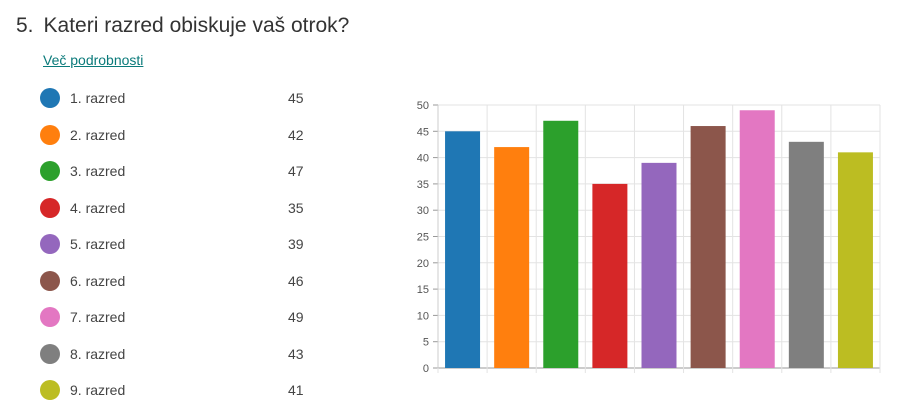 This screenshot has width=900, height=413. Describe the element at coordinates (98, 171) in the screenshot. I see `legend-label: 3. razred` at that location.